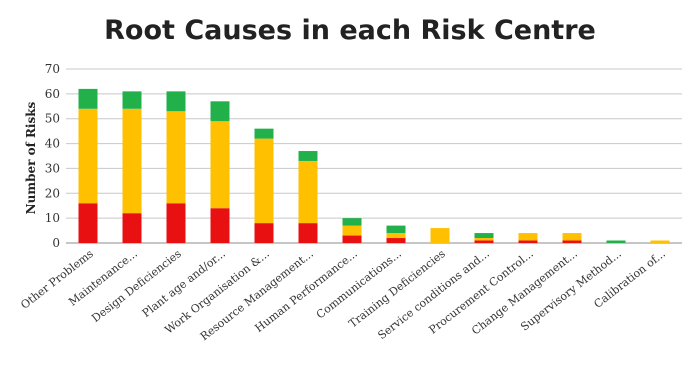 The height and width of the screenshot is (391, 682). Describe the element at coordinates (52, 156) in the screenshot. I see `y-tick-labels: 0 10 20 30 40 50 60 70` at that location.